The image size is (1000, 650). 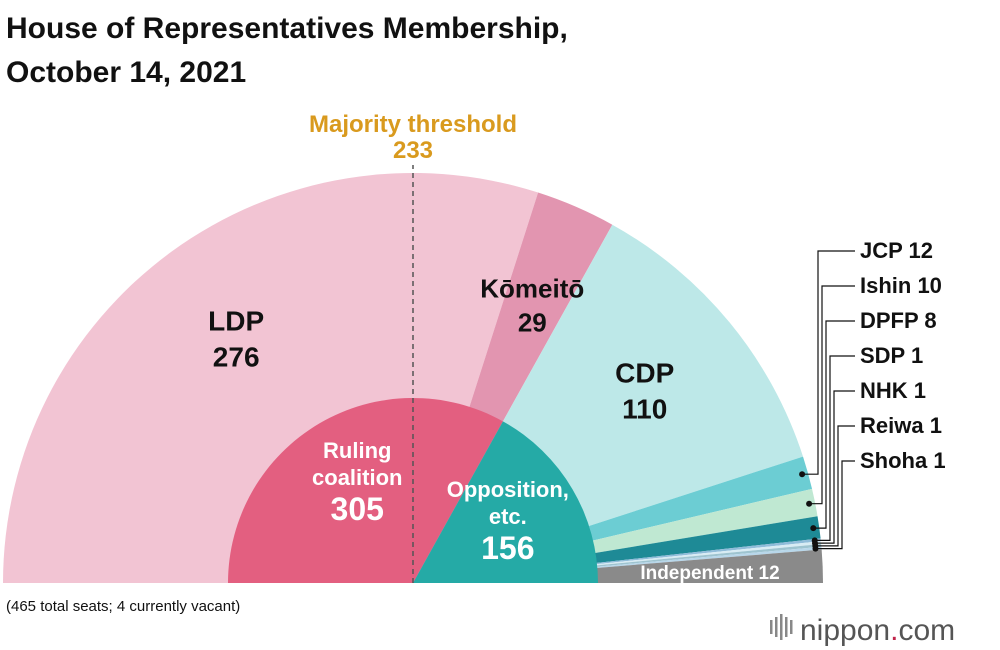 I want to click on chart-title-line-1: House of Representatives Membership,, so click(x=287, y=28).